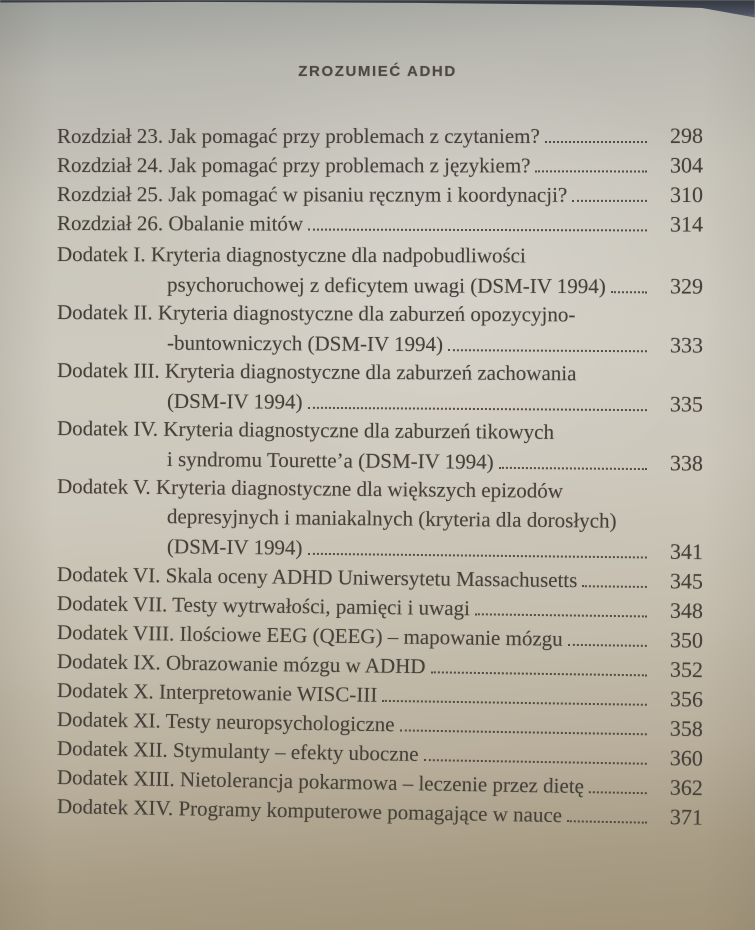 The image size is (755, 930). Describe the element at coordinates (686, 165) in the screenshot. I see `page-number: 304` at that location.